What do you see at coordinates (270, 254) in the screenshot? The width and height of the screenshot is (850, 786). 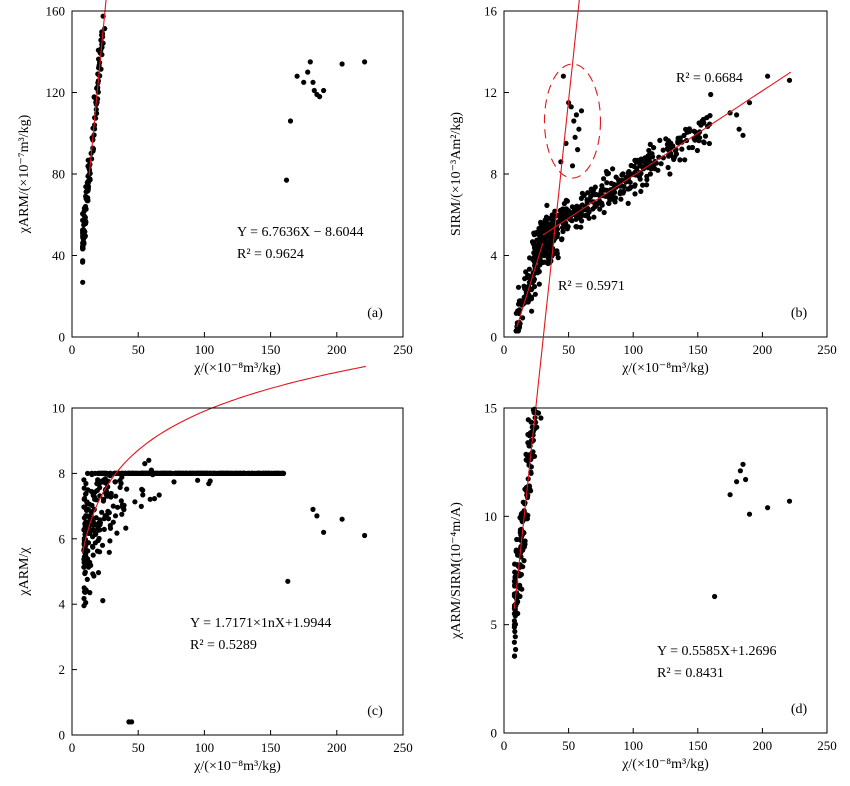 I see `fit-annotation: R² = 0.9624` at bounding box center [270, 254].